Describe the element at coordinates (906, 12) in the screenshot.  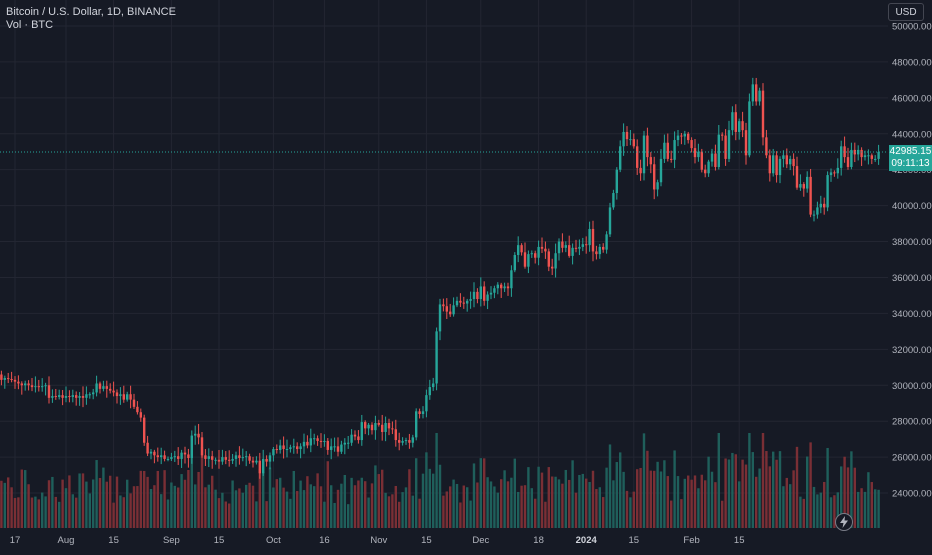
I see `currency-button: USD` at that location.